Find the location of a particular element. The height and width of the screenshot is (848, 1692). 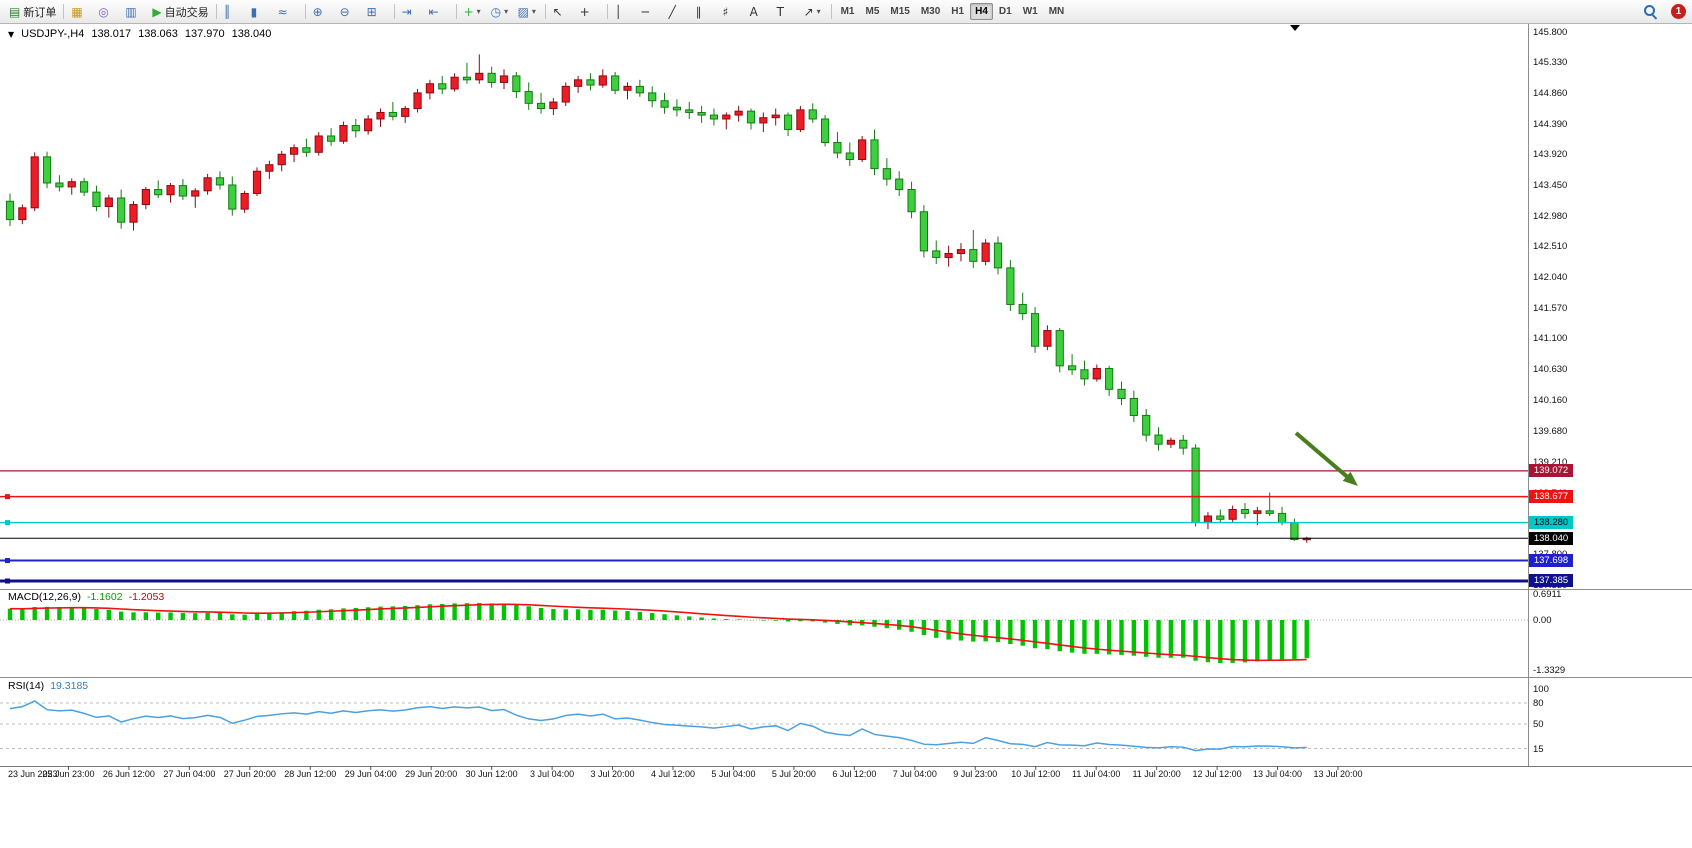

timeframe-w1: W1 is located at coordinates (1030, 11).